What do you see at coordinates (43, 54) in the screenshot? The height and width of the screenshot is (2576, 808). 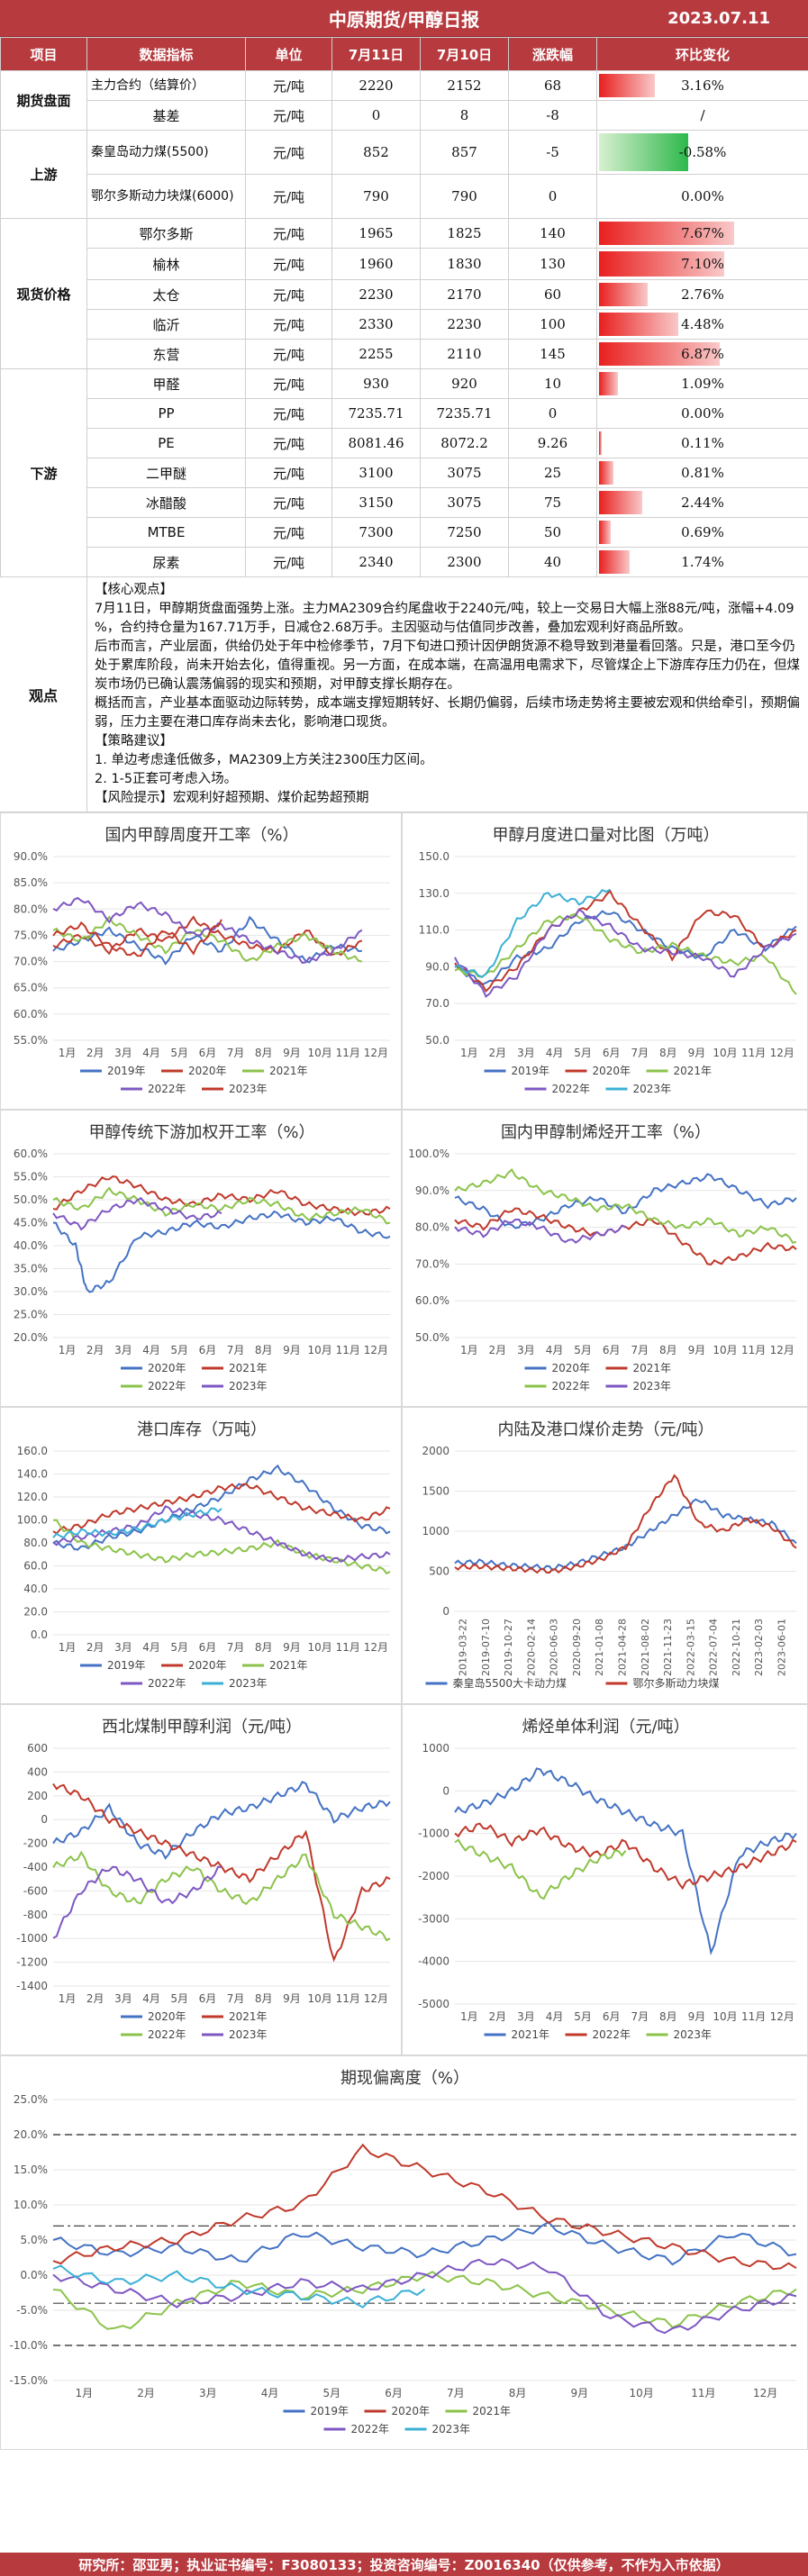 I see `col-header: 项目` at bounding box center [43, 54].